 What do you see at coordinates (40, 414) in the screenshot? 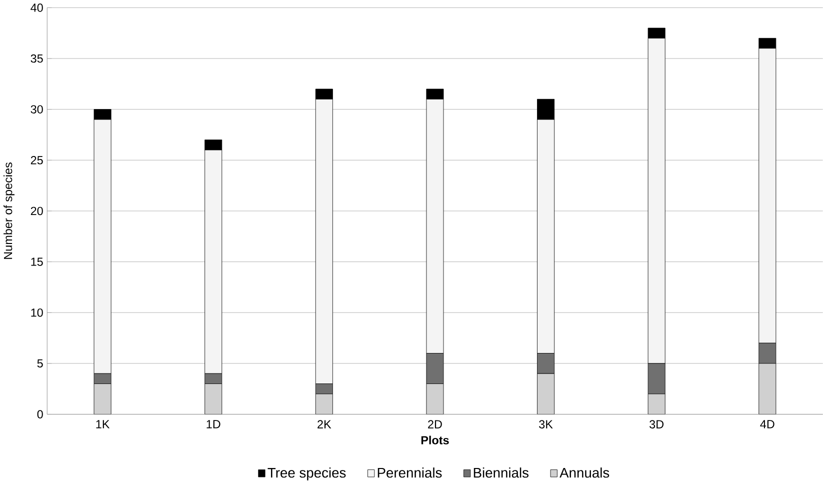
I see `y-tick-label: 0` at bounding box center [40, 414].